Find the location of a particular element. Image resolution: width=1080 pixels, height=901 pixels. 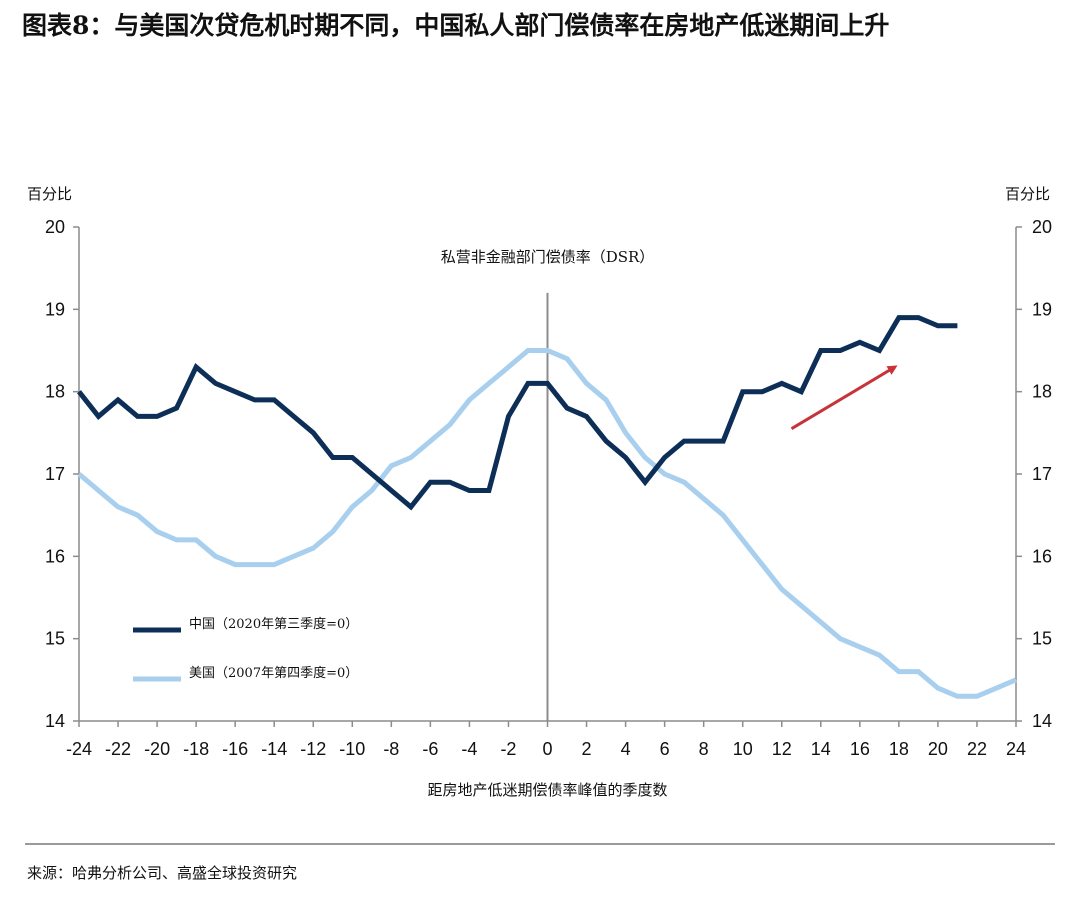

legend-label-china: 中国（2020年第三季度=0） is located at coordinates (273, 624).